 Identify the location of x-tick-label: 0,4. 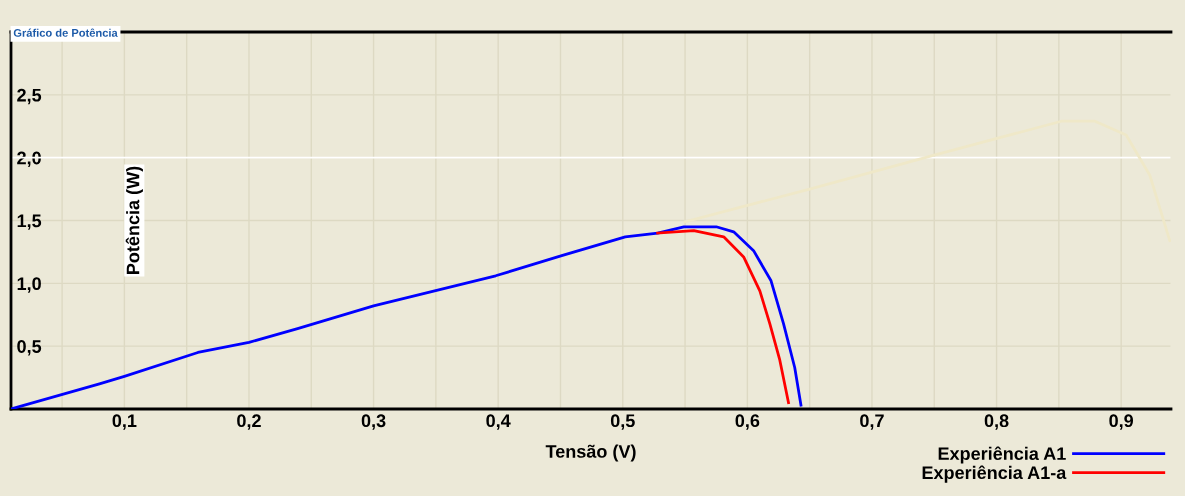
(498, 422).